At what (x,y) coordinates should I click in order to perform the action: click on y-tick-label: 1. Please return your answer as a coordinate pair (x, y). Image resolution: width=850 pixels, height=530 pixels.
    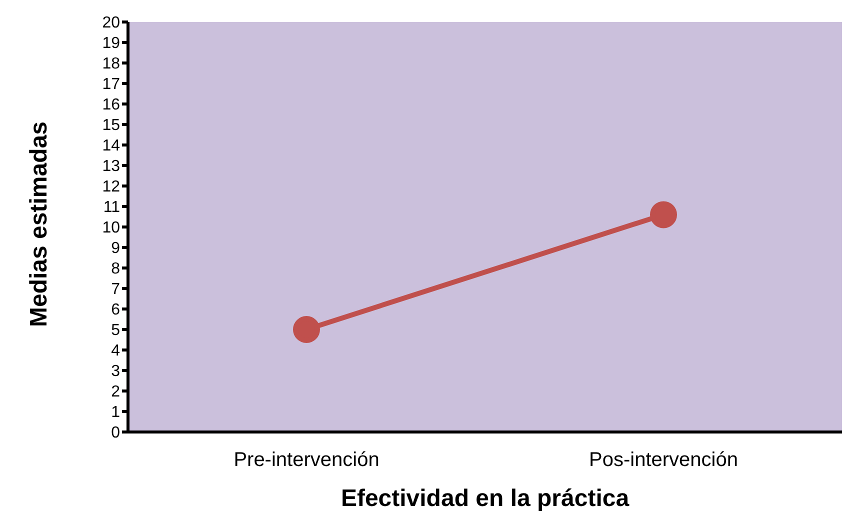
    Looking at the image, I should click on (115, 413).